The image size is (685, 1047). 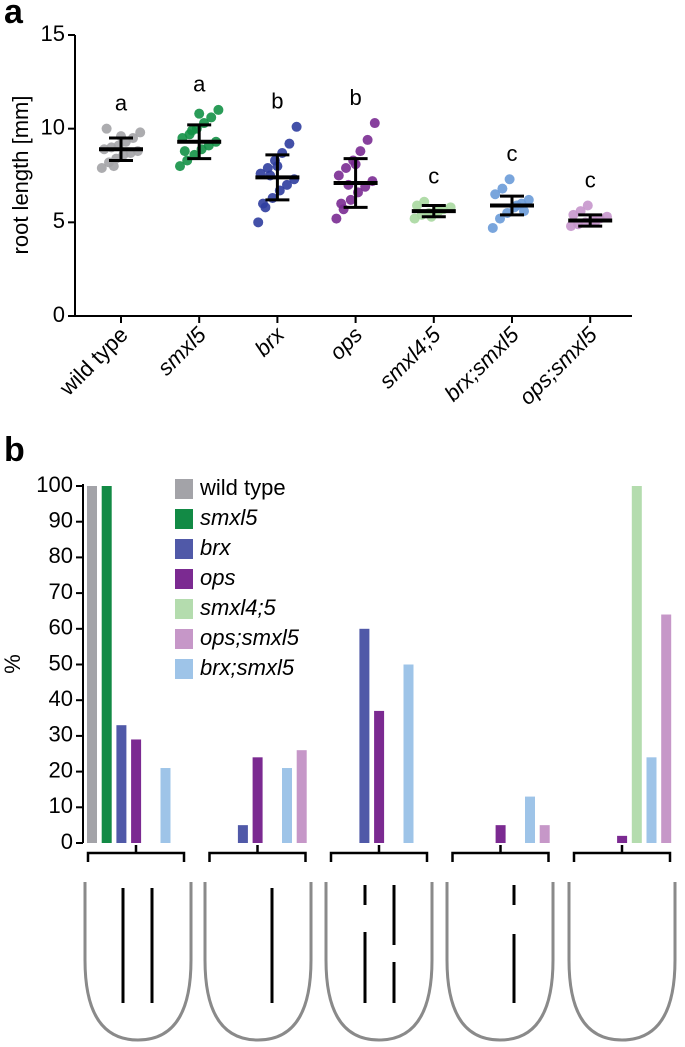 I want to click on legend-label: wild type, so click(x=242, y=487).